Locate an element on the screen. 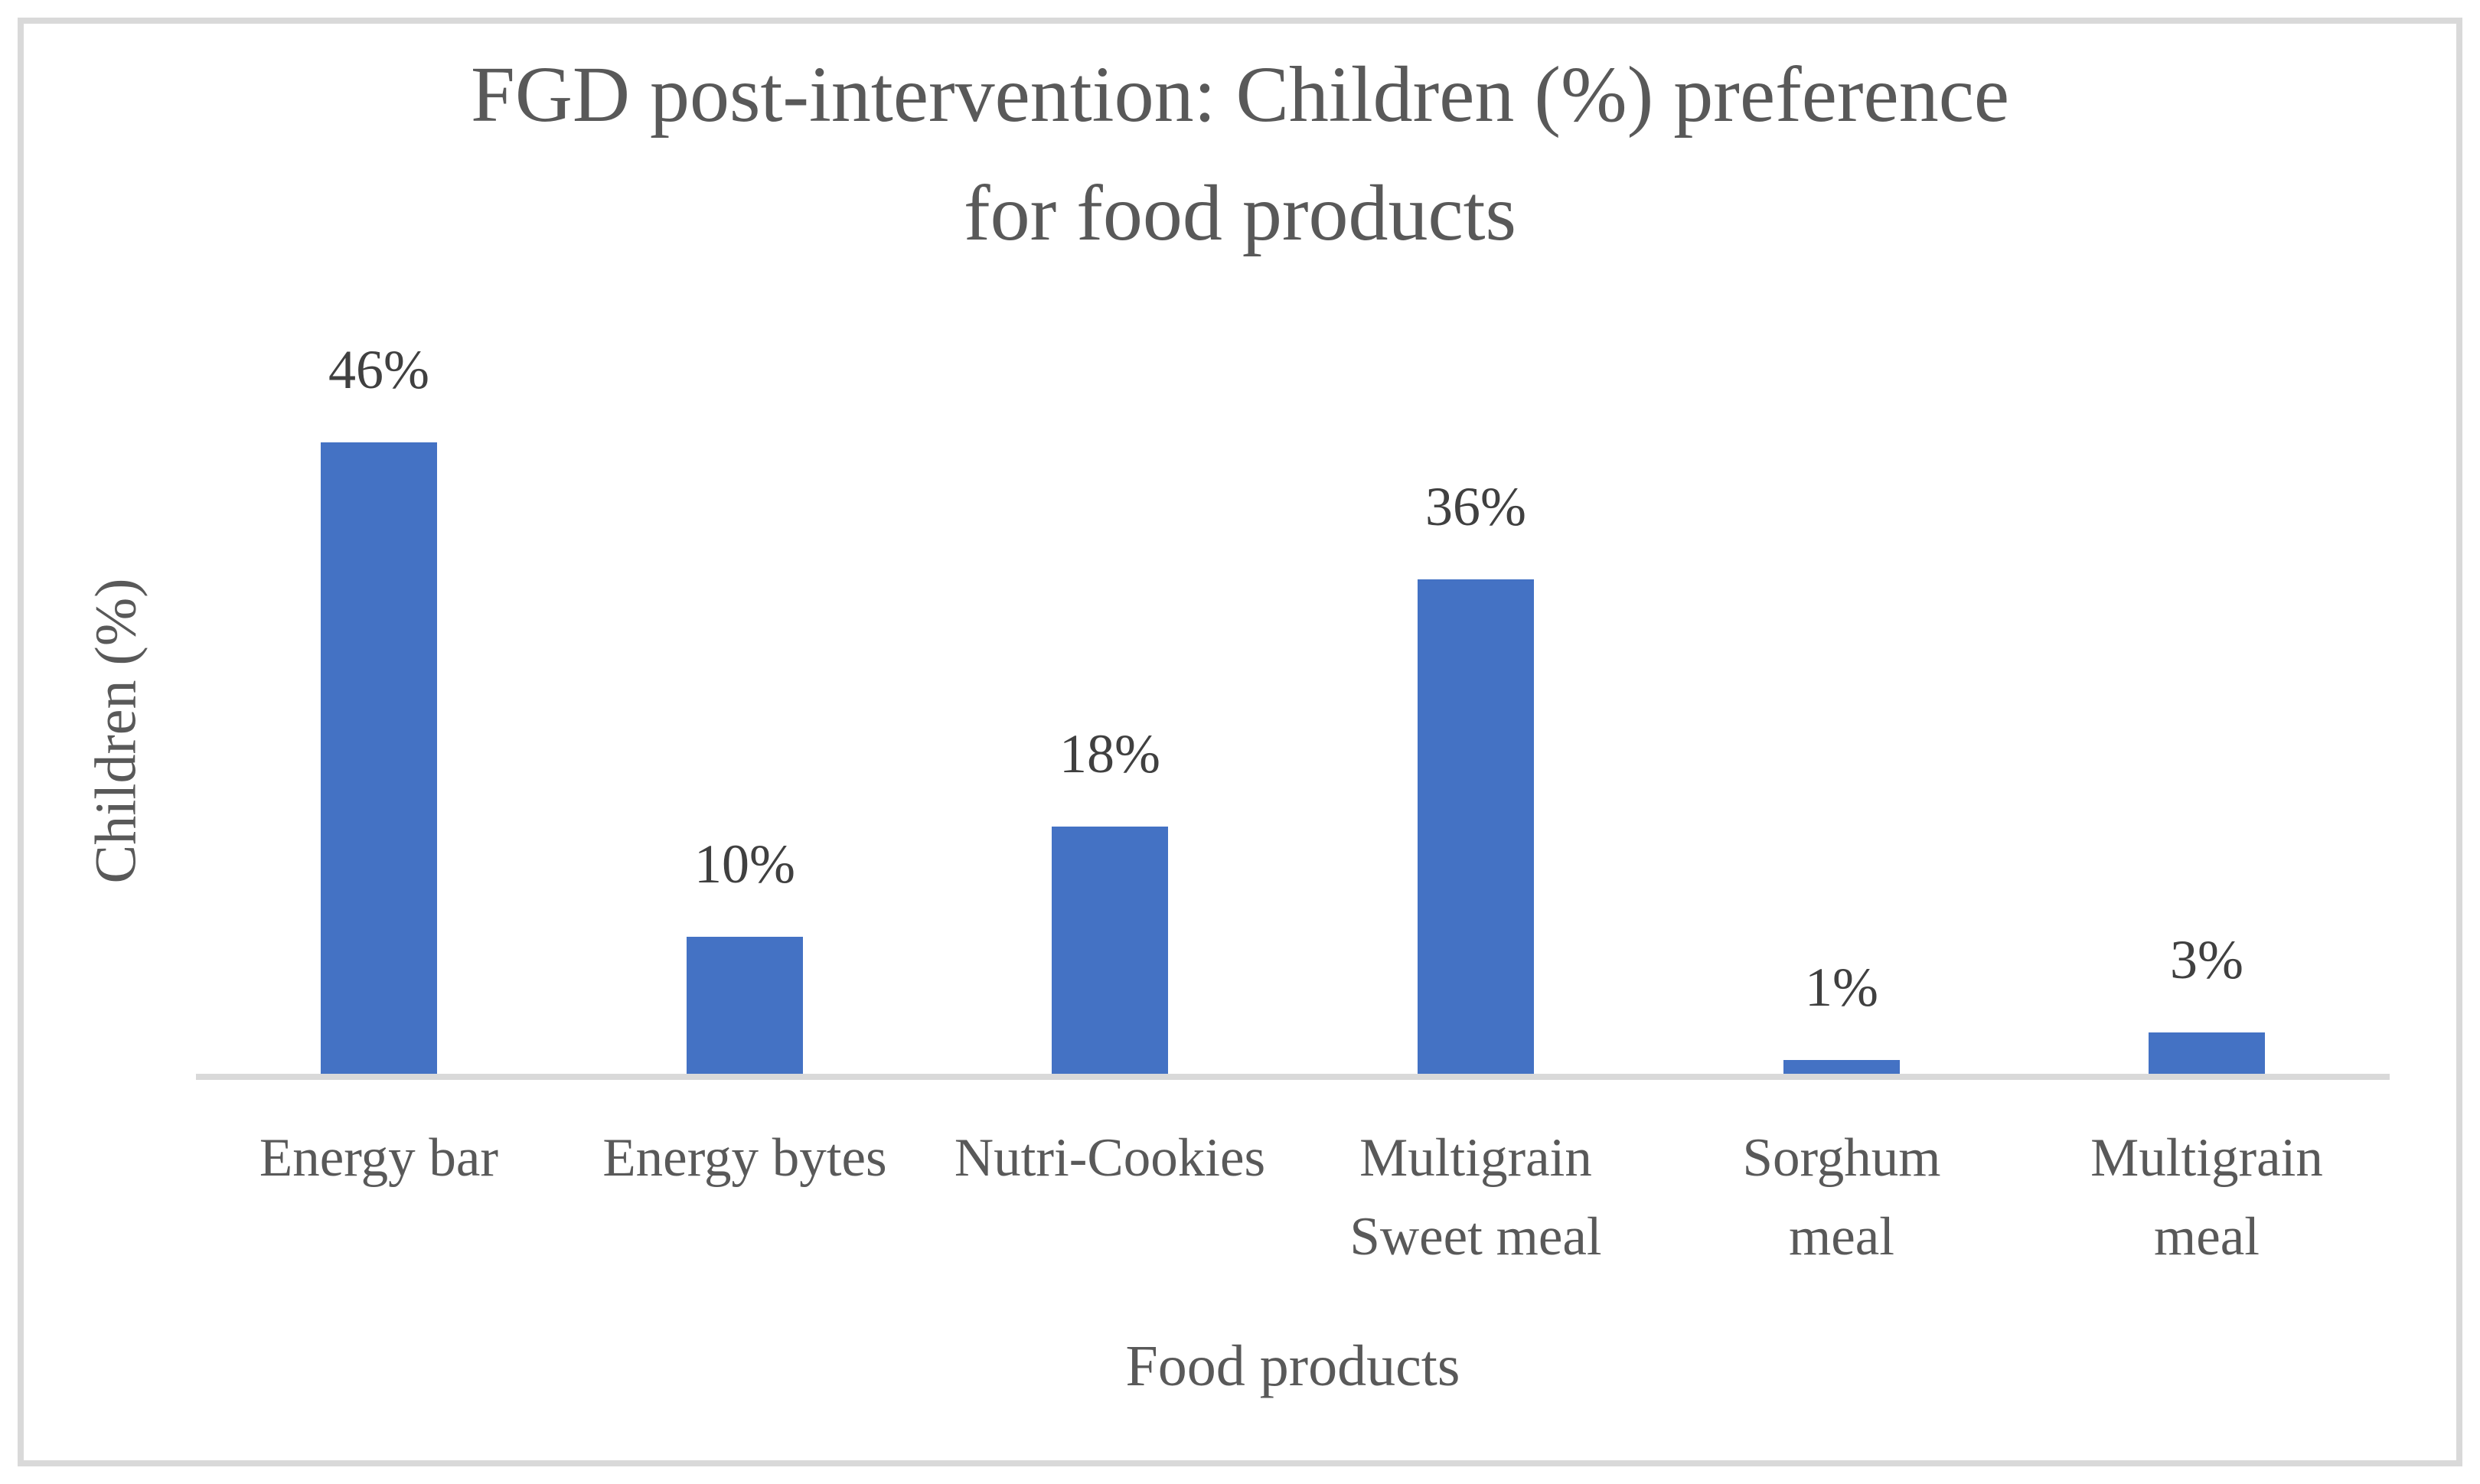 The image size is (2480, 1484). x-axis-title: Food products is located at coordinates (1292, 1366).